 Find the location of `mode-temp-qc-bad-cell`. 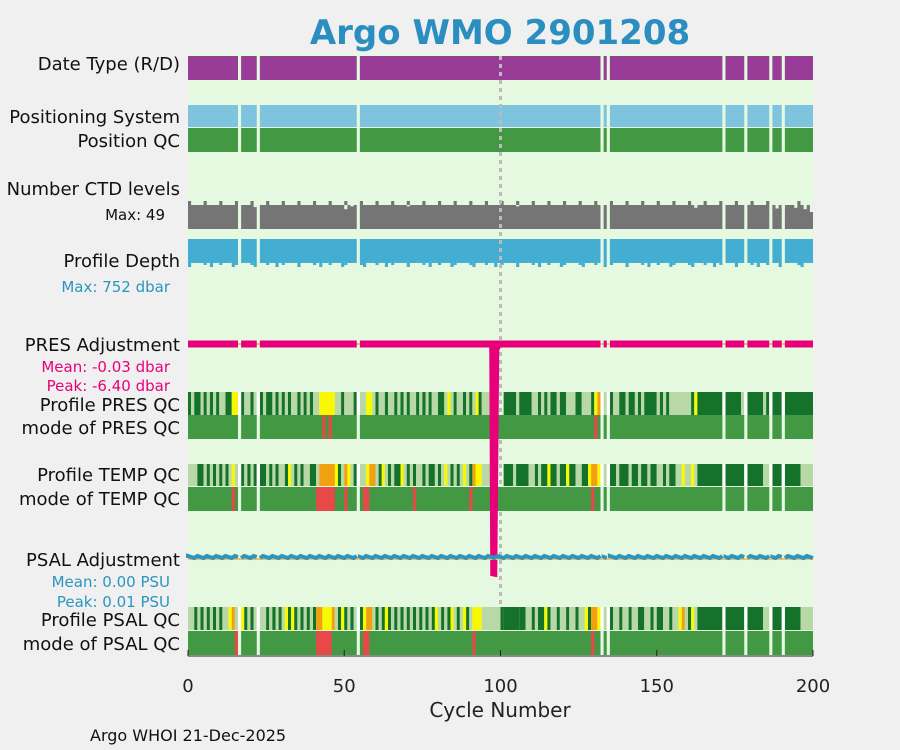

mode-temp-qc-bad-cell is located at coordinates (593, 499).